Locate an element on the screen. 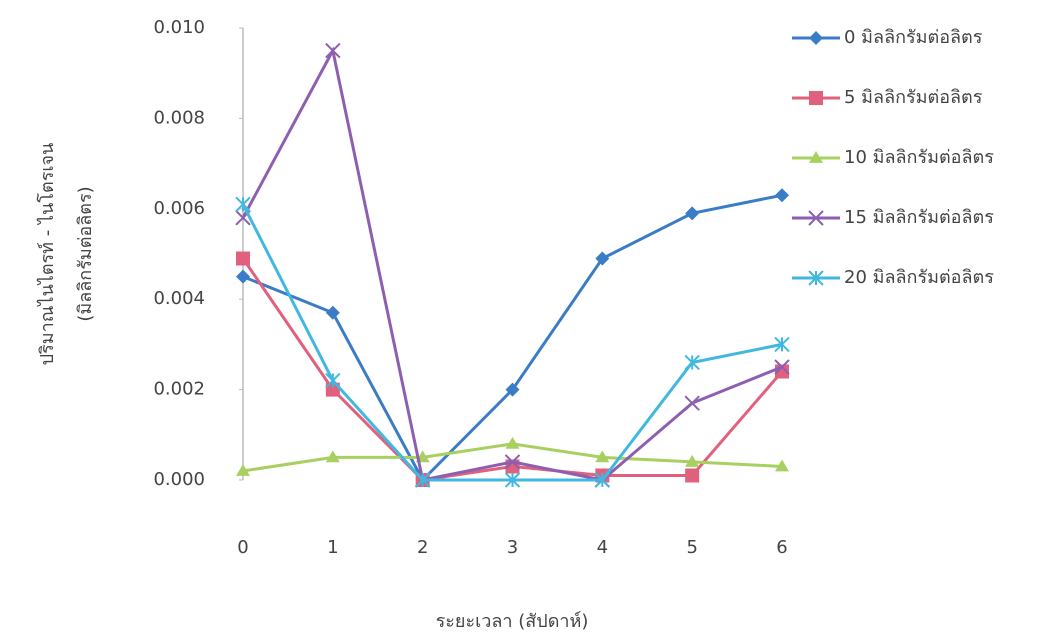 This screenshot has width=1050, height=637. legend-label: 0 มิลลิกรัมต่อลิตร is located at coordinates (913, 37).